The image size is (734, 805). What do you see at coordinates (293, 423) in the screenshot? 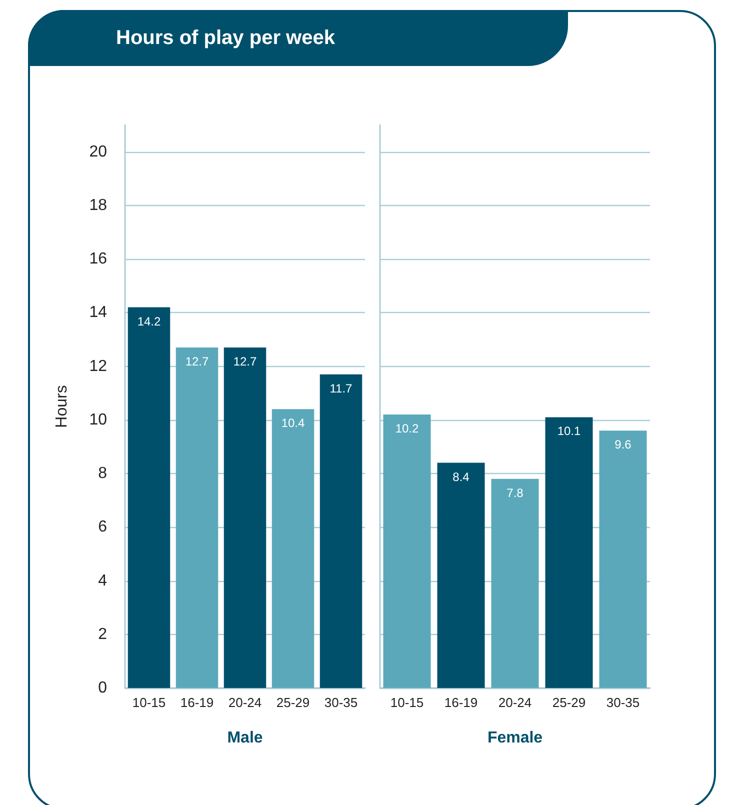
I see `data-label: 10.4` at bounding box center [293, 423].